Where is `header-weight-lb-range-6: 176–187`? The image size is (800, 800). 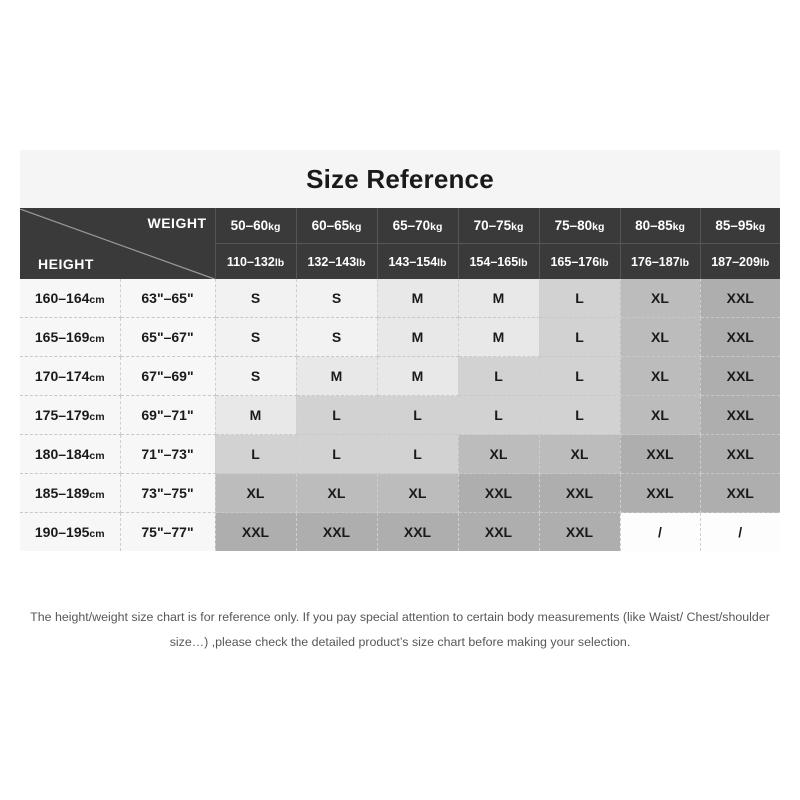 header-weight-lb-range-6: 176–187 is located at coordinates (655, 261).